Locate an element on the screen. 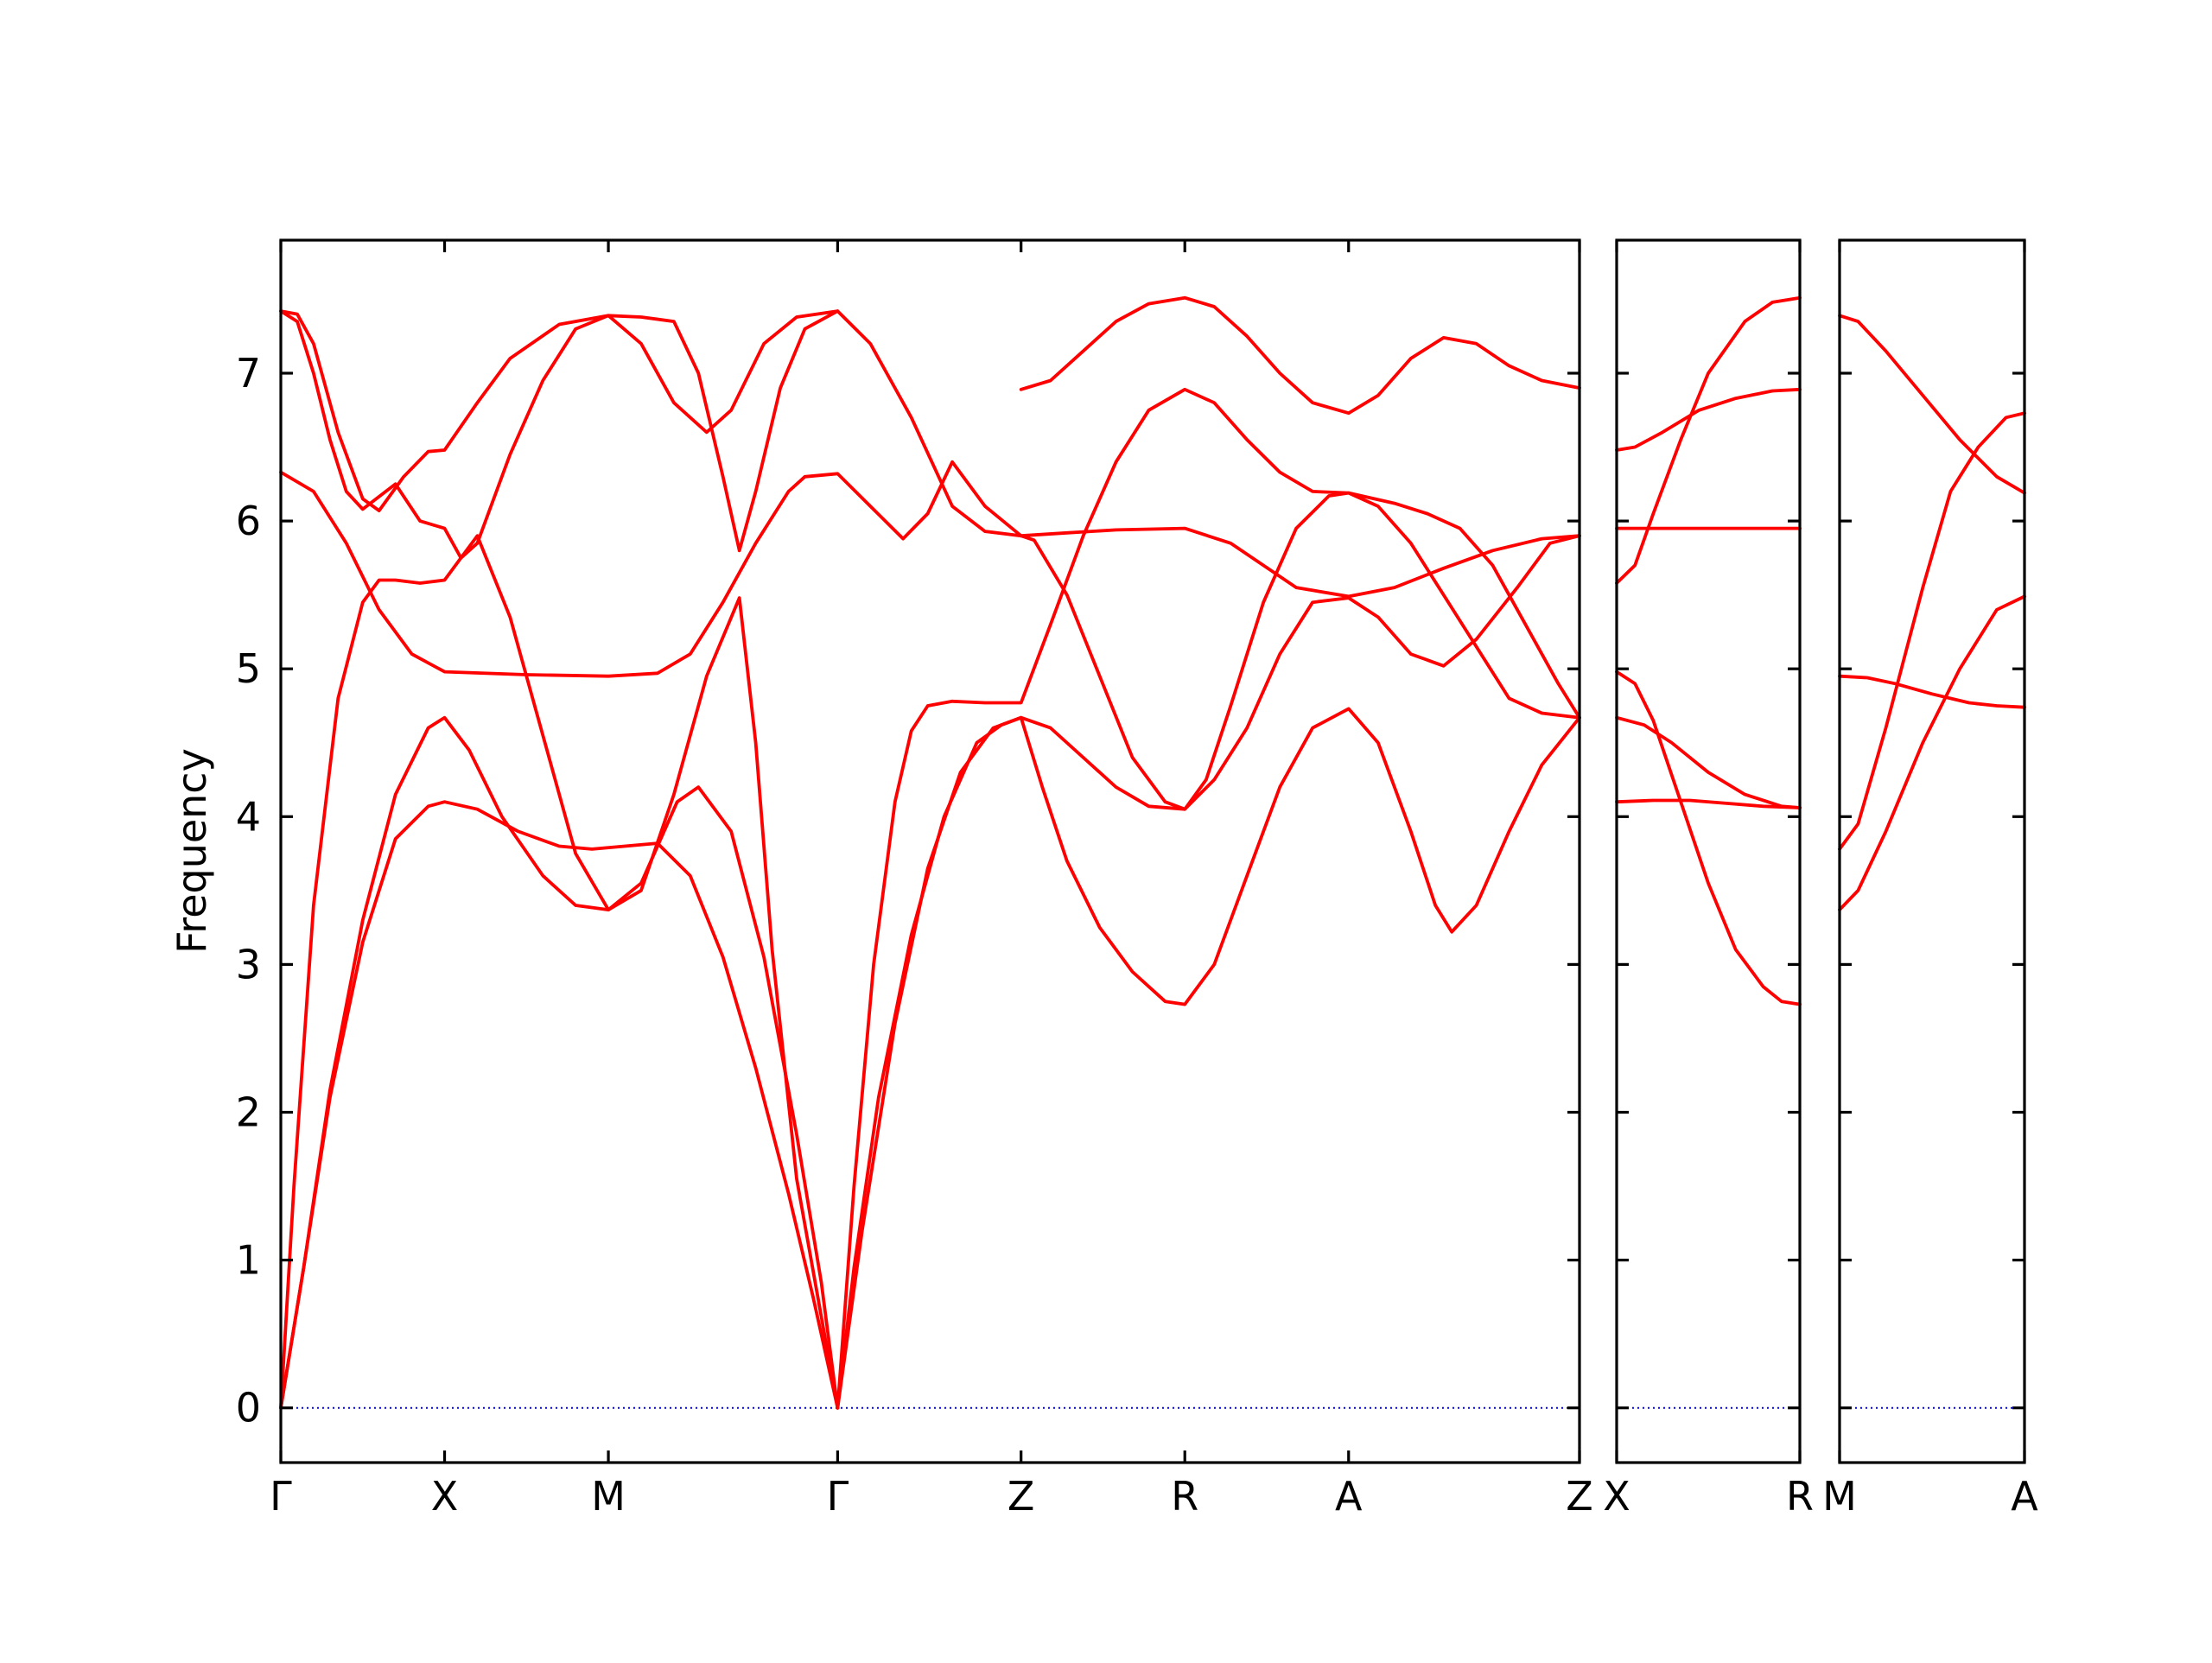 The width and height of the screenshot is (2212, 1663). y-tick-label: 2 is located at coordinates (248, 1112).